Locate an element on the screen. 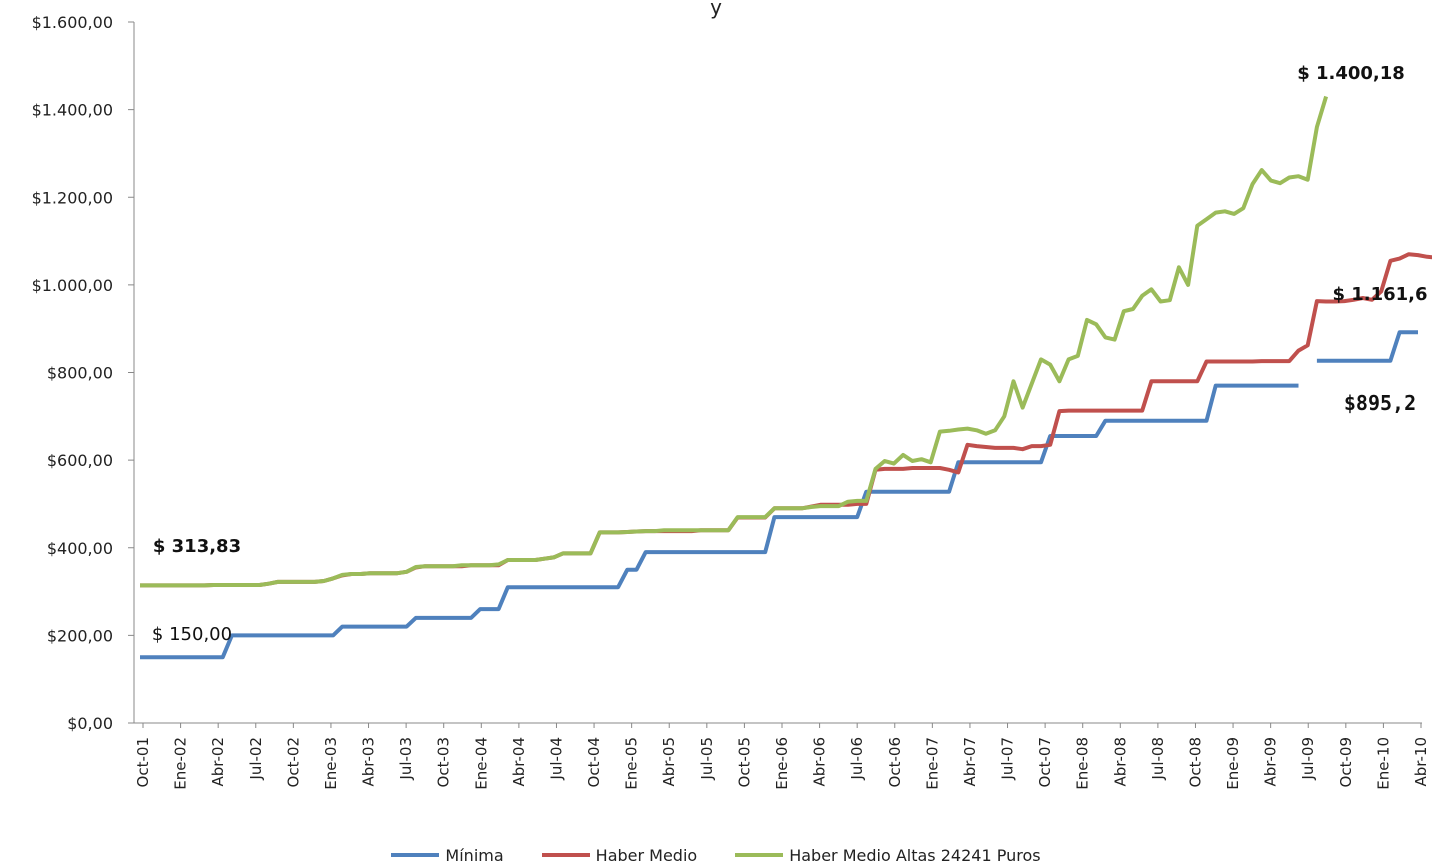  legend-item-2: Haber Medio Altas 24241 Puros is located at coordinates (888, 855).